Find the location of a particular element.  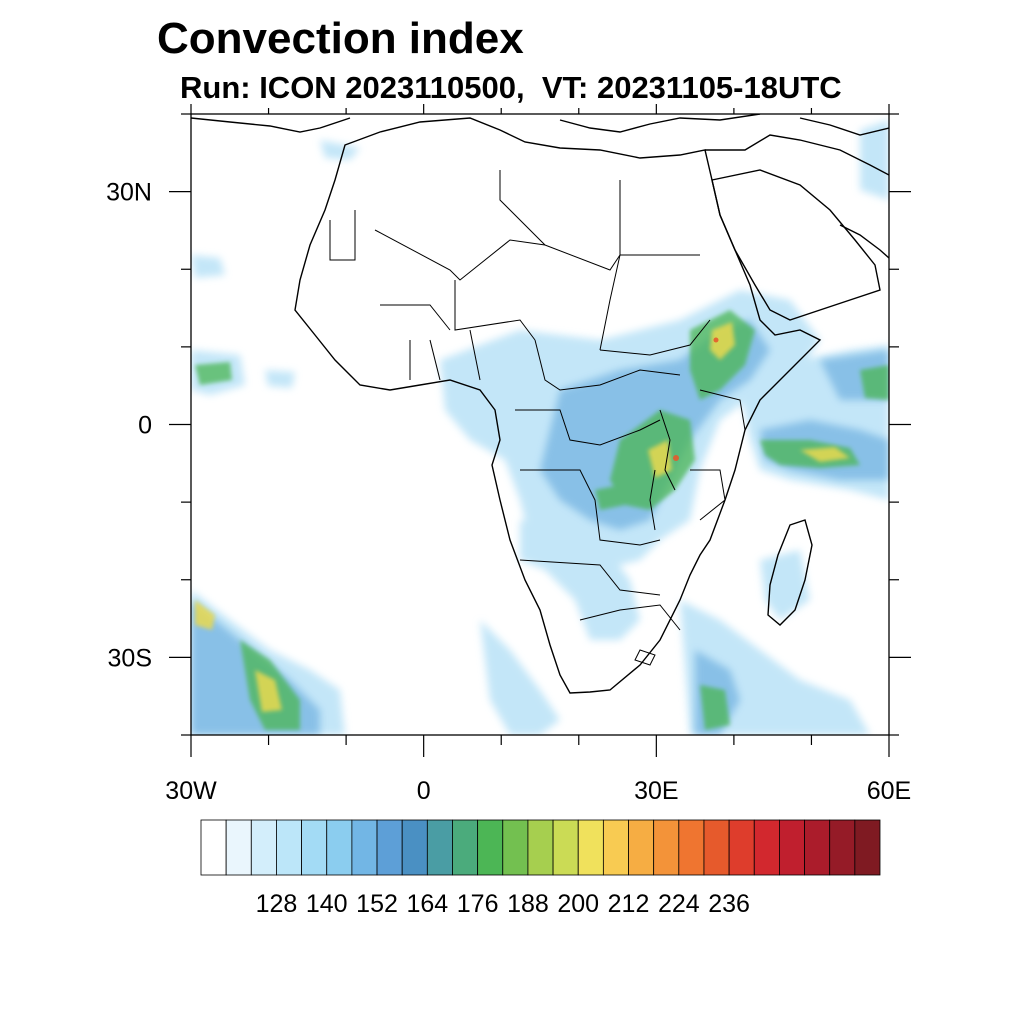

colorbar-label: 140 is located at coordinates (327, 904).